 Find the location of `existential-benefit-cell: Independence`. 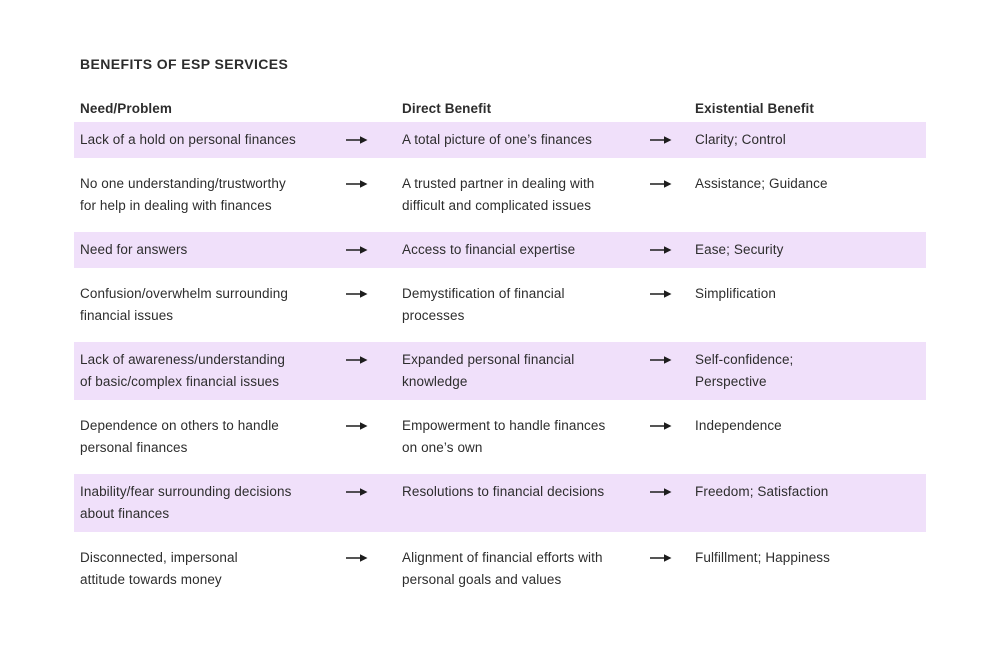

existential-benefit-cell: Independence is located at coordinates (738, 425).